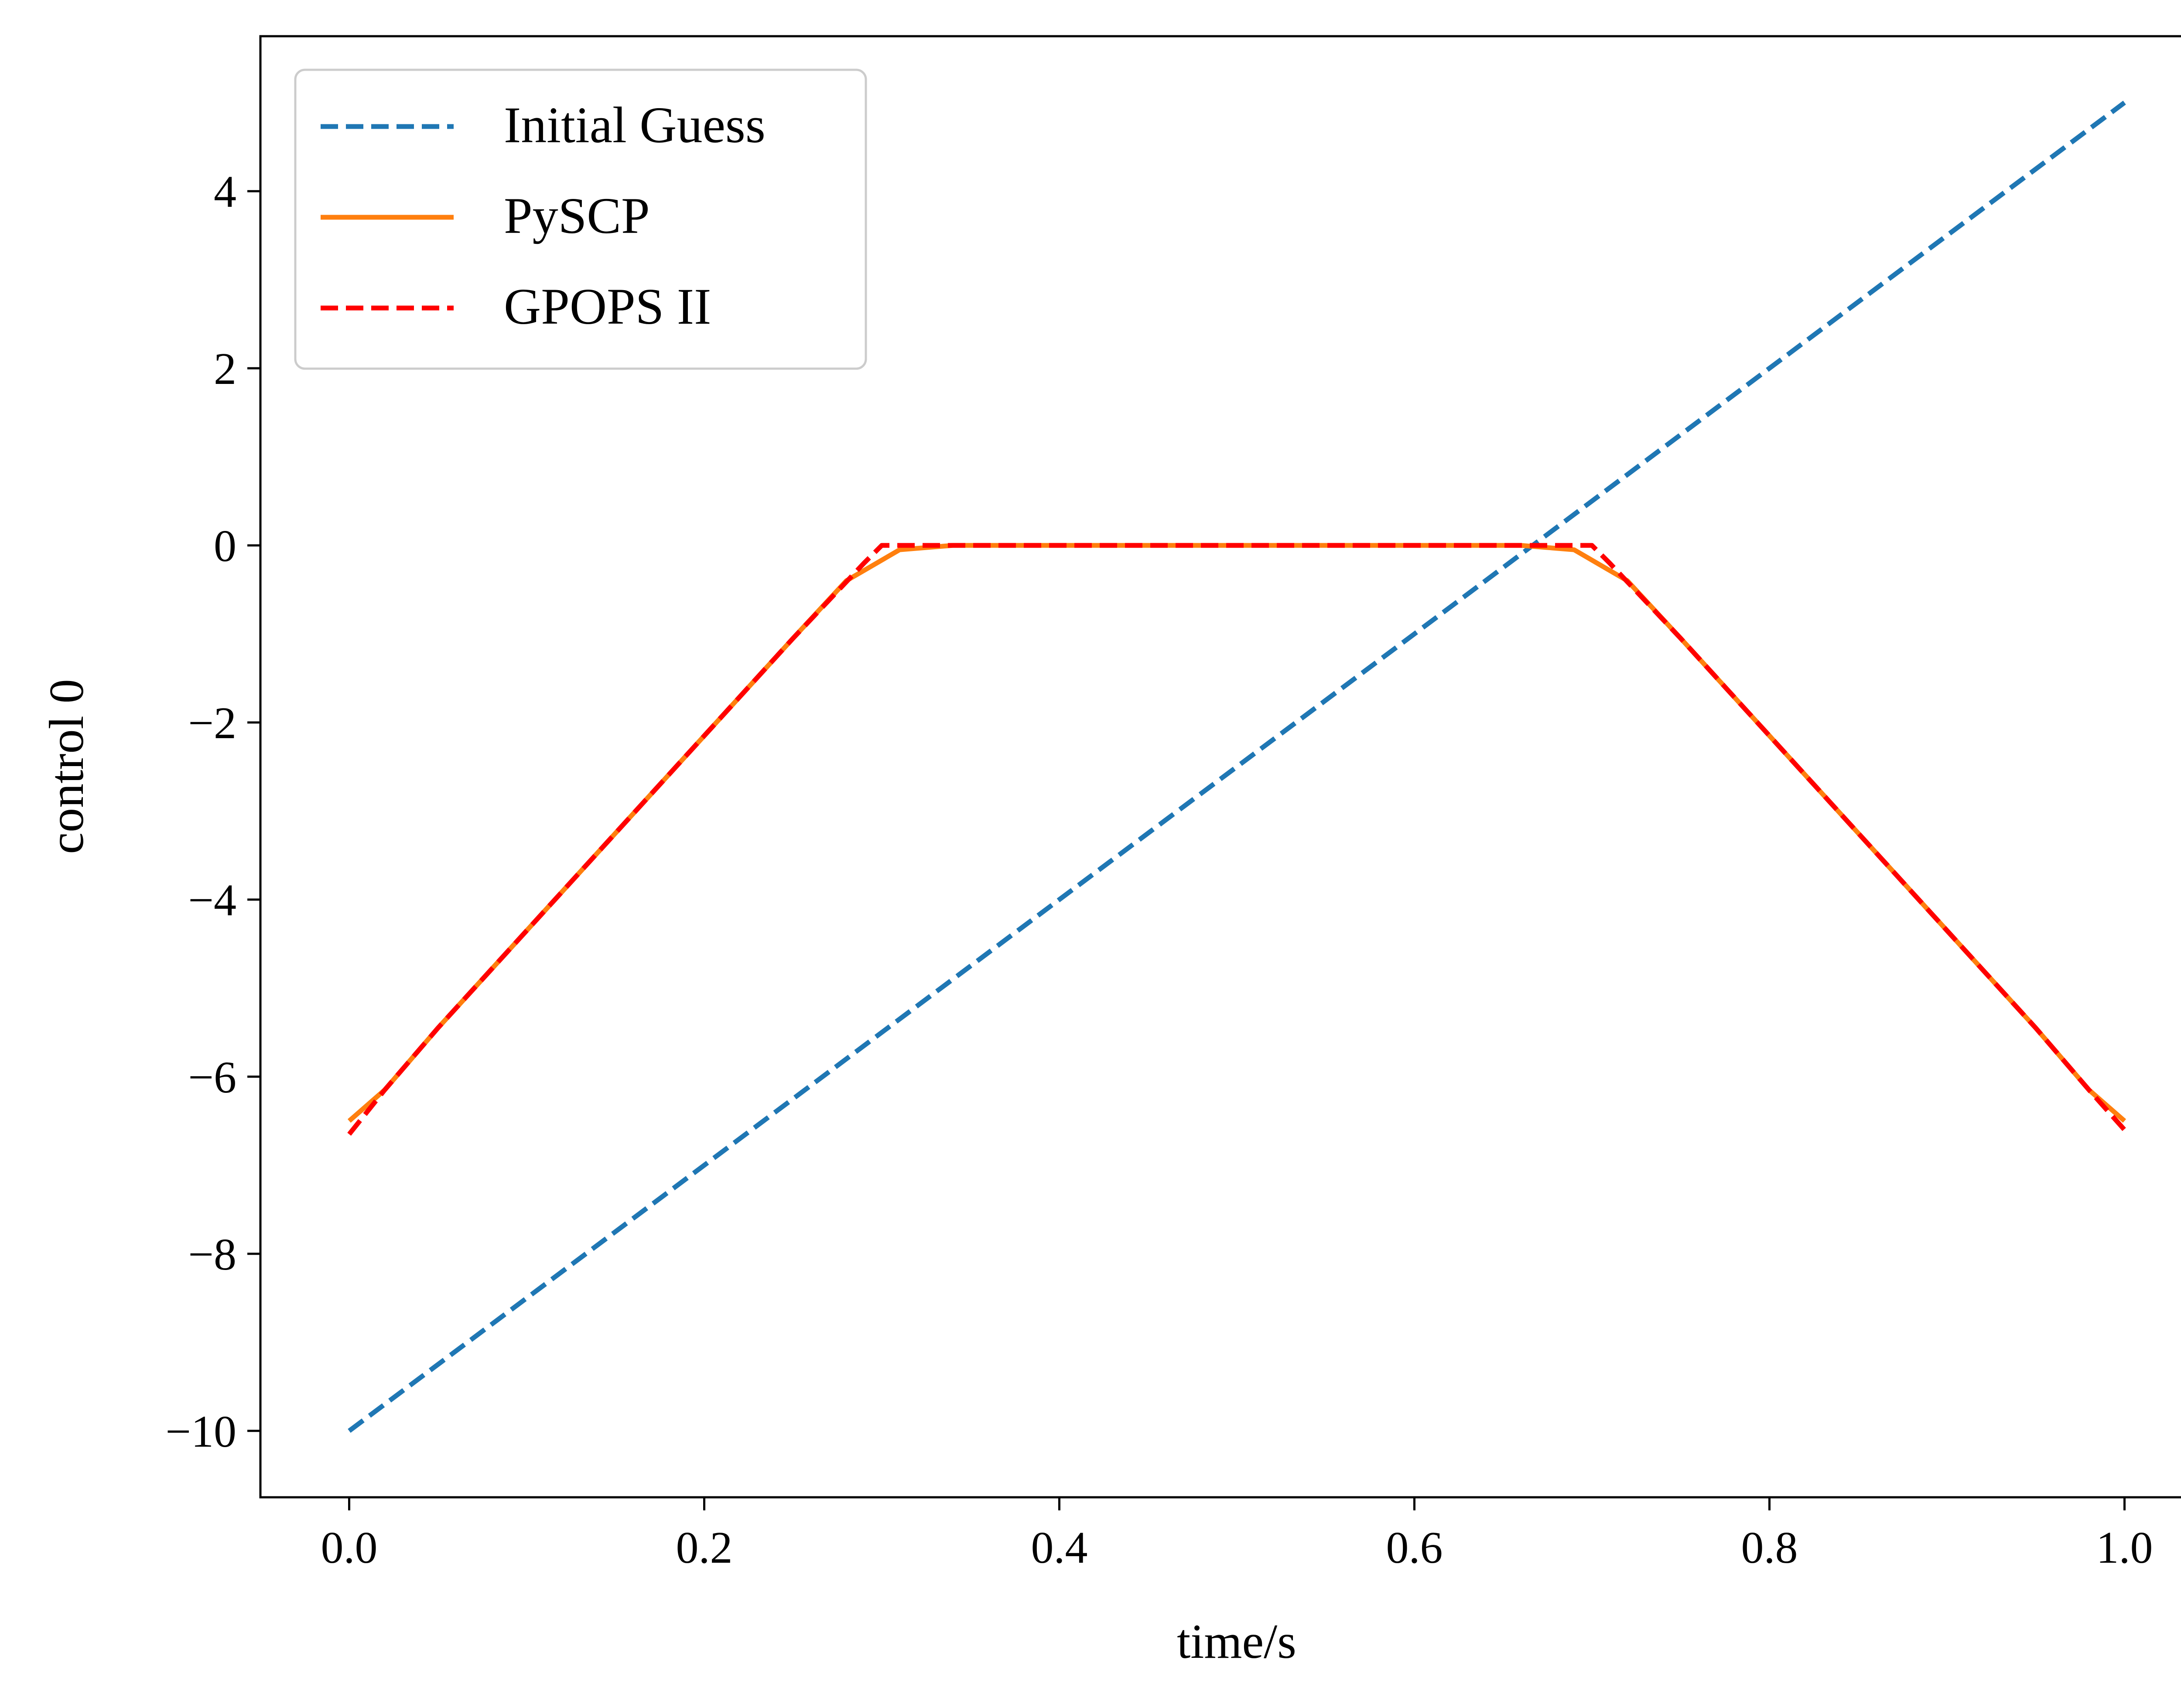 This screenshot has width=2181, height=1708. I want to click on y-tick-label: −10, so click(200, 1432).